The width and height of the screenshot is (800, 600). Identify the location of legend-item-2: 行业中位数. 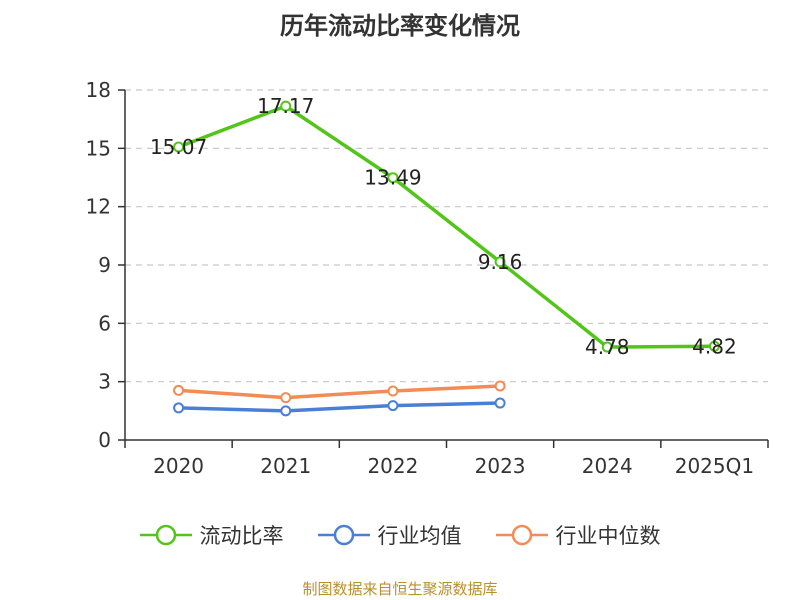
(578, 535).